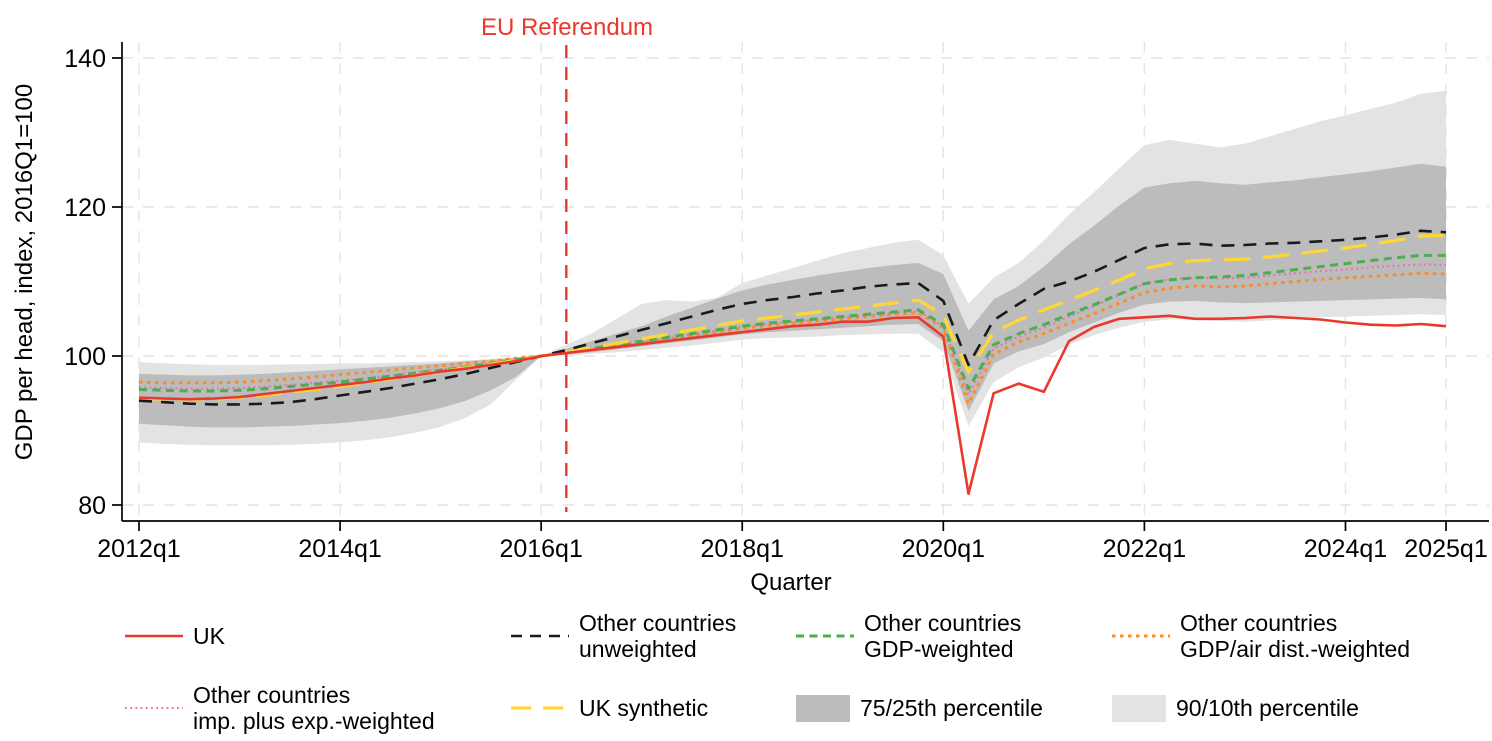 The width and height of the screenshot is (1492, 741). Describe the element at coordinates (209, 636) in the screenshot. I see `legend-label-uk: UK` at that location.